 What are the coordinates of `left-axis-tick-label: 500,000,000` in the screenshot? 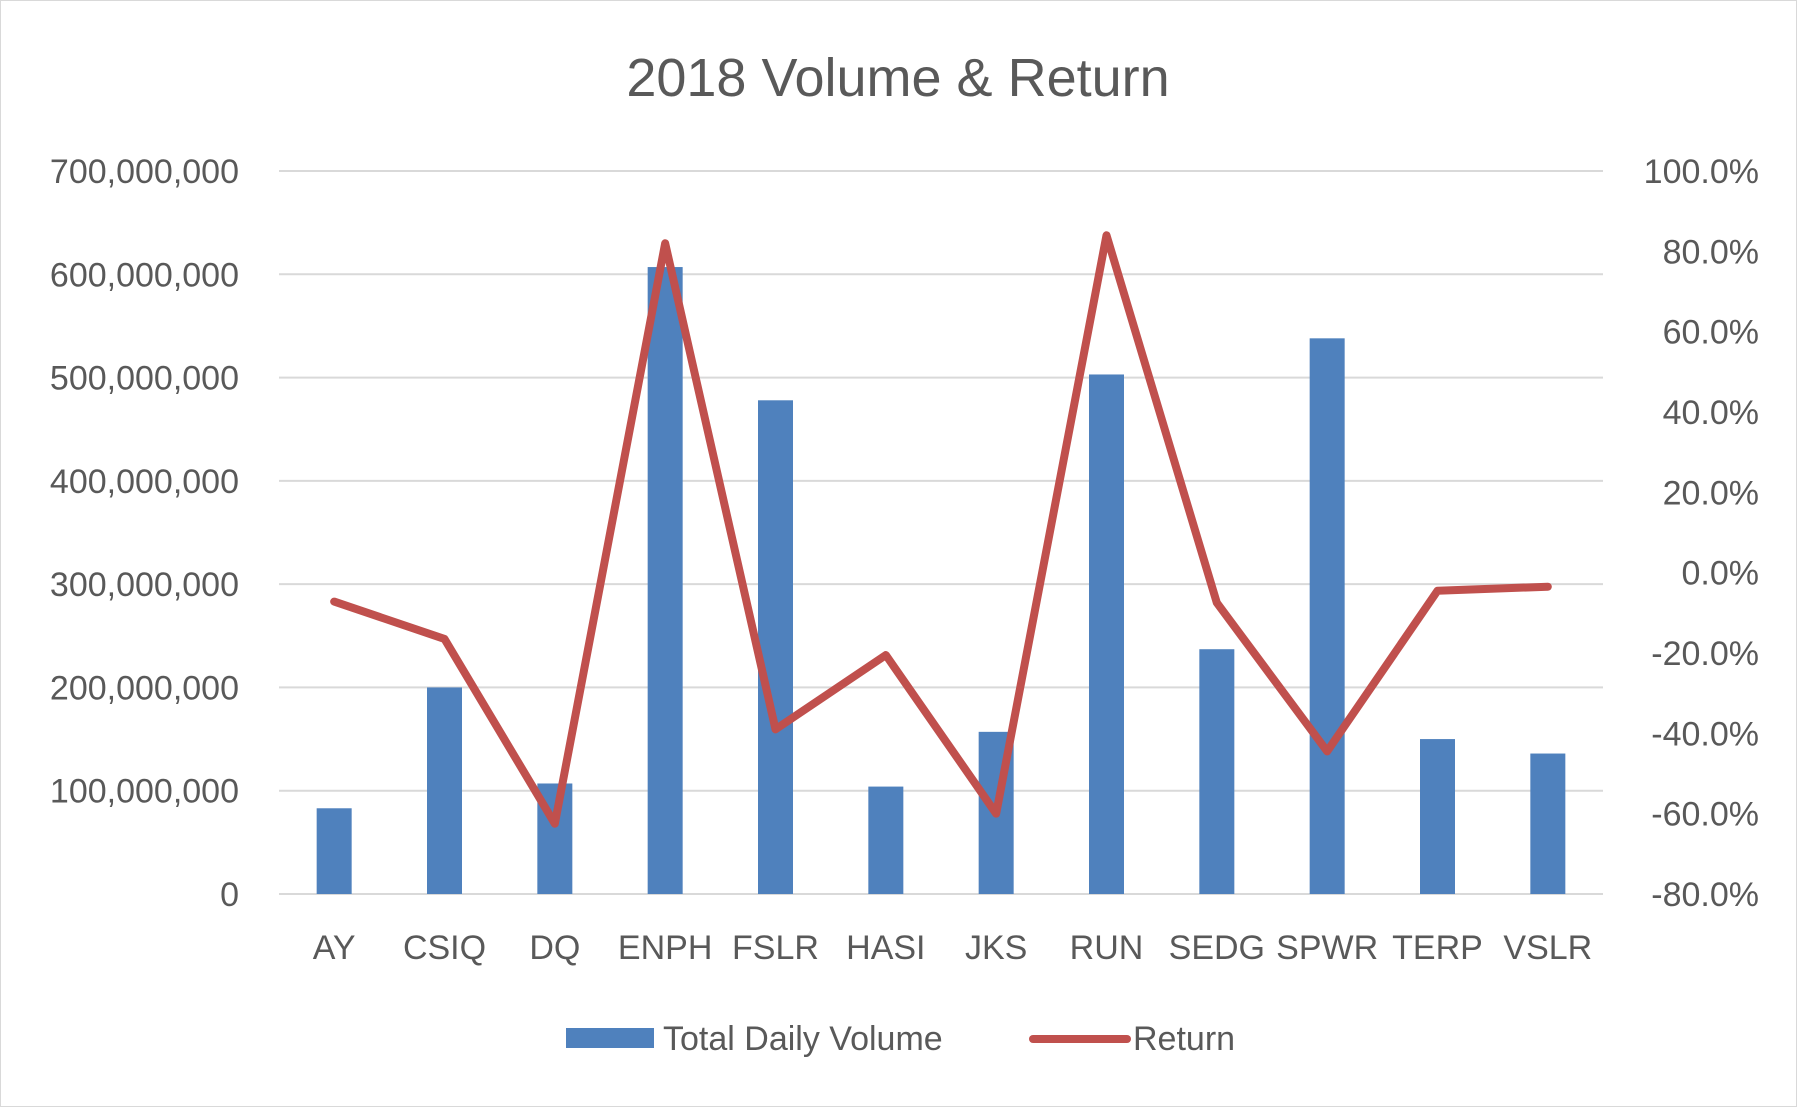 It's located at (144, 379).